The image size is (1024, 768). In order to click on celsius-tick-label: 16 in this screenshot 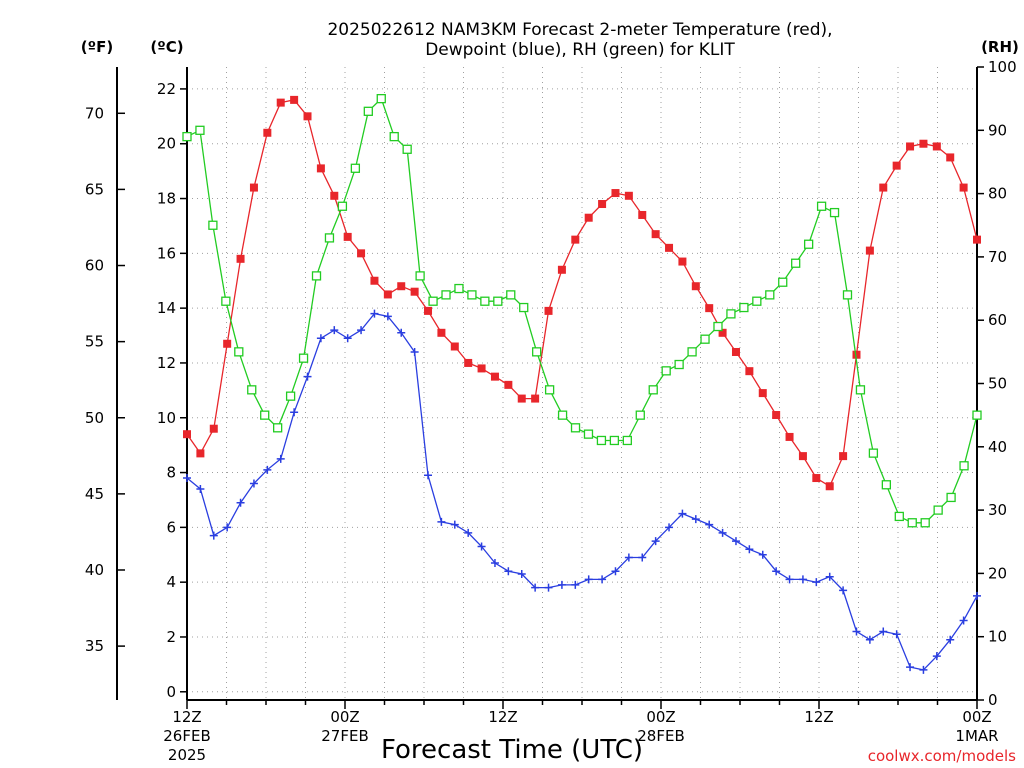, I will do `click(166, 253)`.